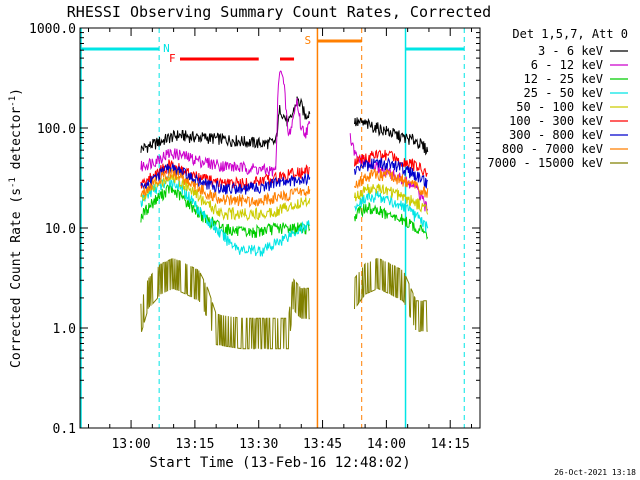 The height and width of the screenshot is (480, 640). Describe the element at coordinates (391, 199) in the screenshot. I see `series-line-4-seg2` at that location.